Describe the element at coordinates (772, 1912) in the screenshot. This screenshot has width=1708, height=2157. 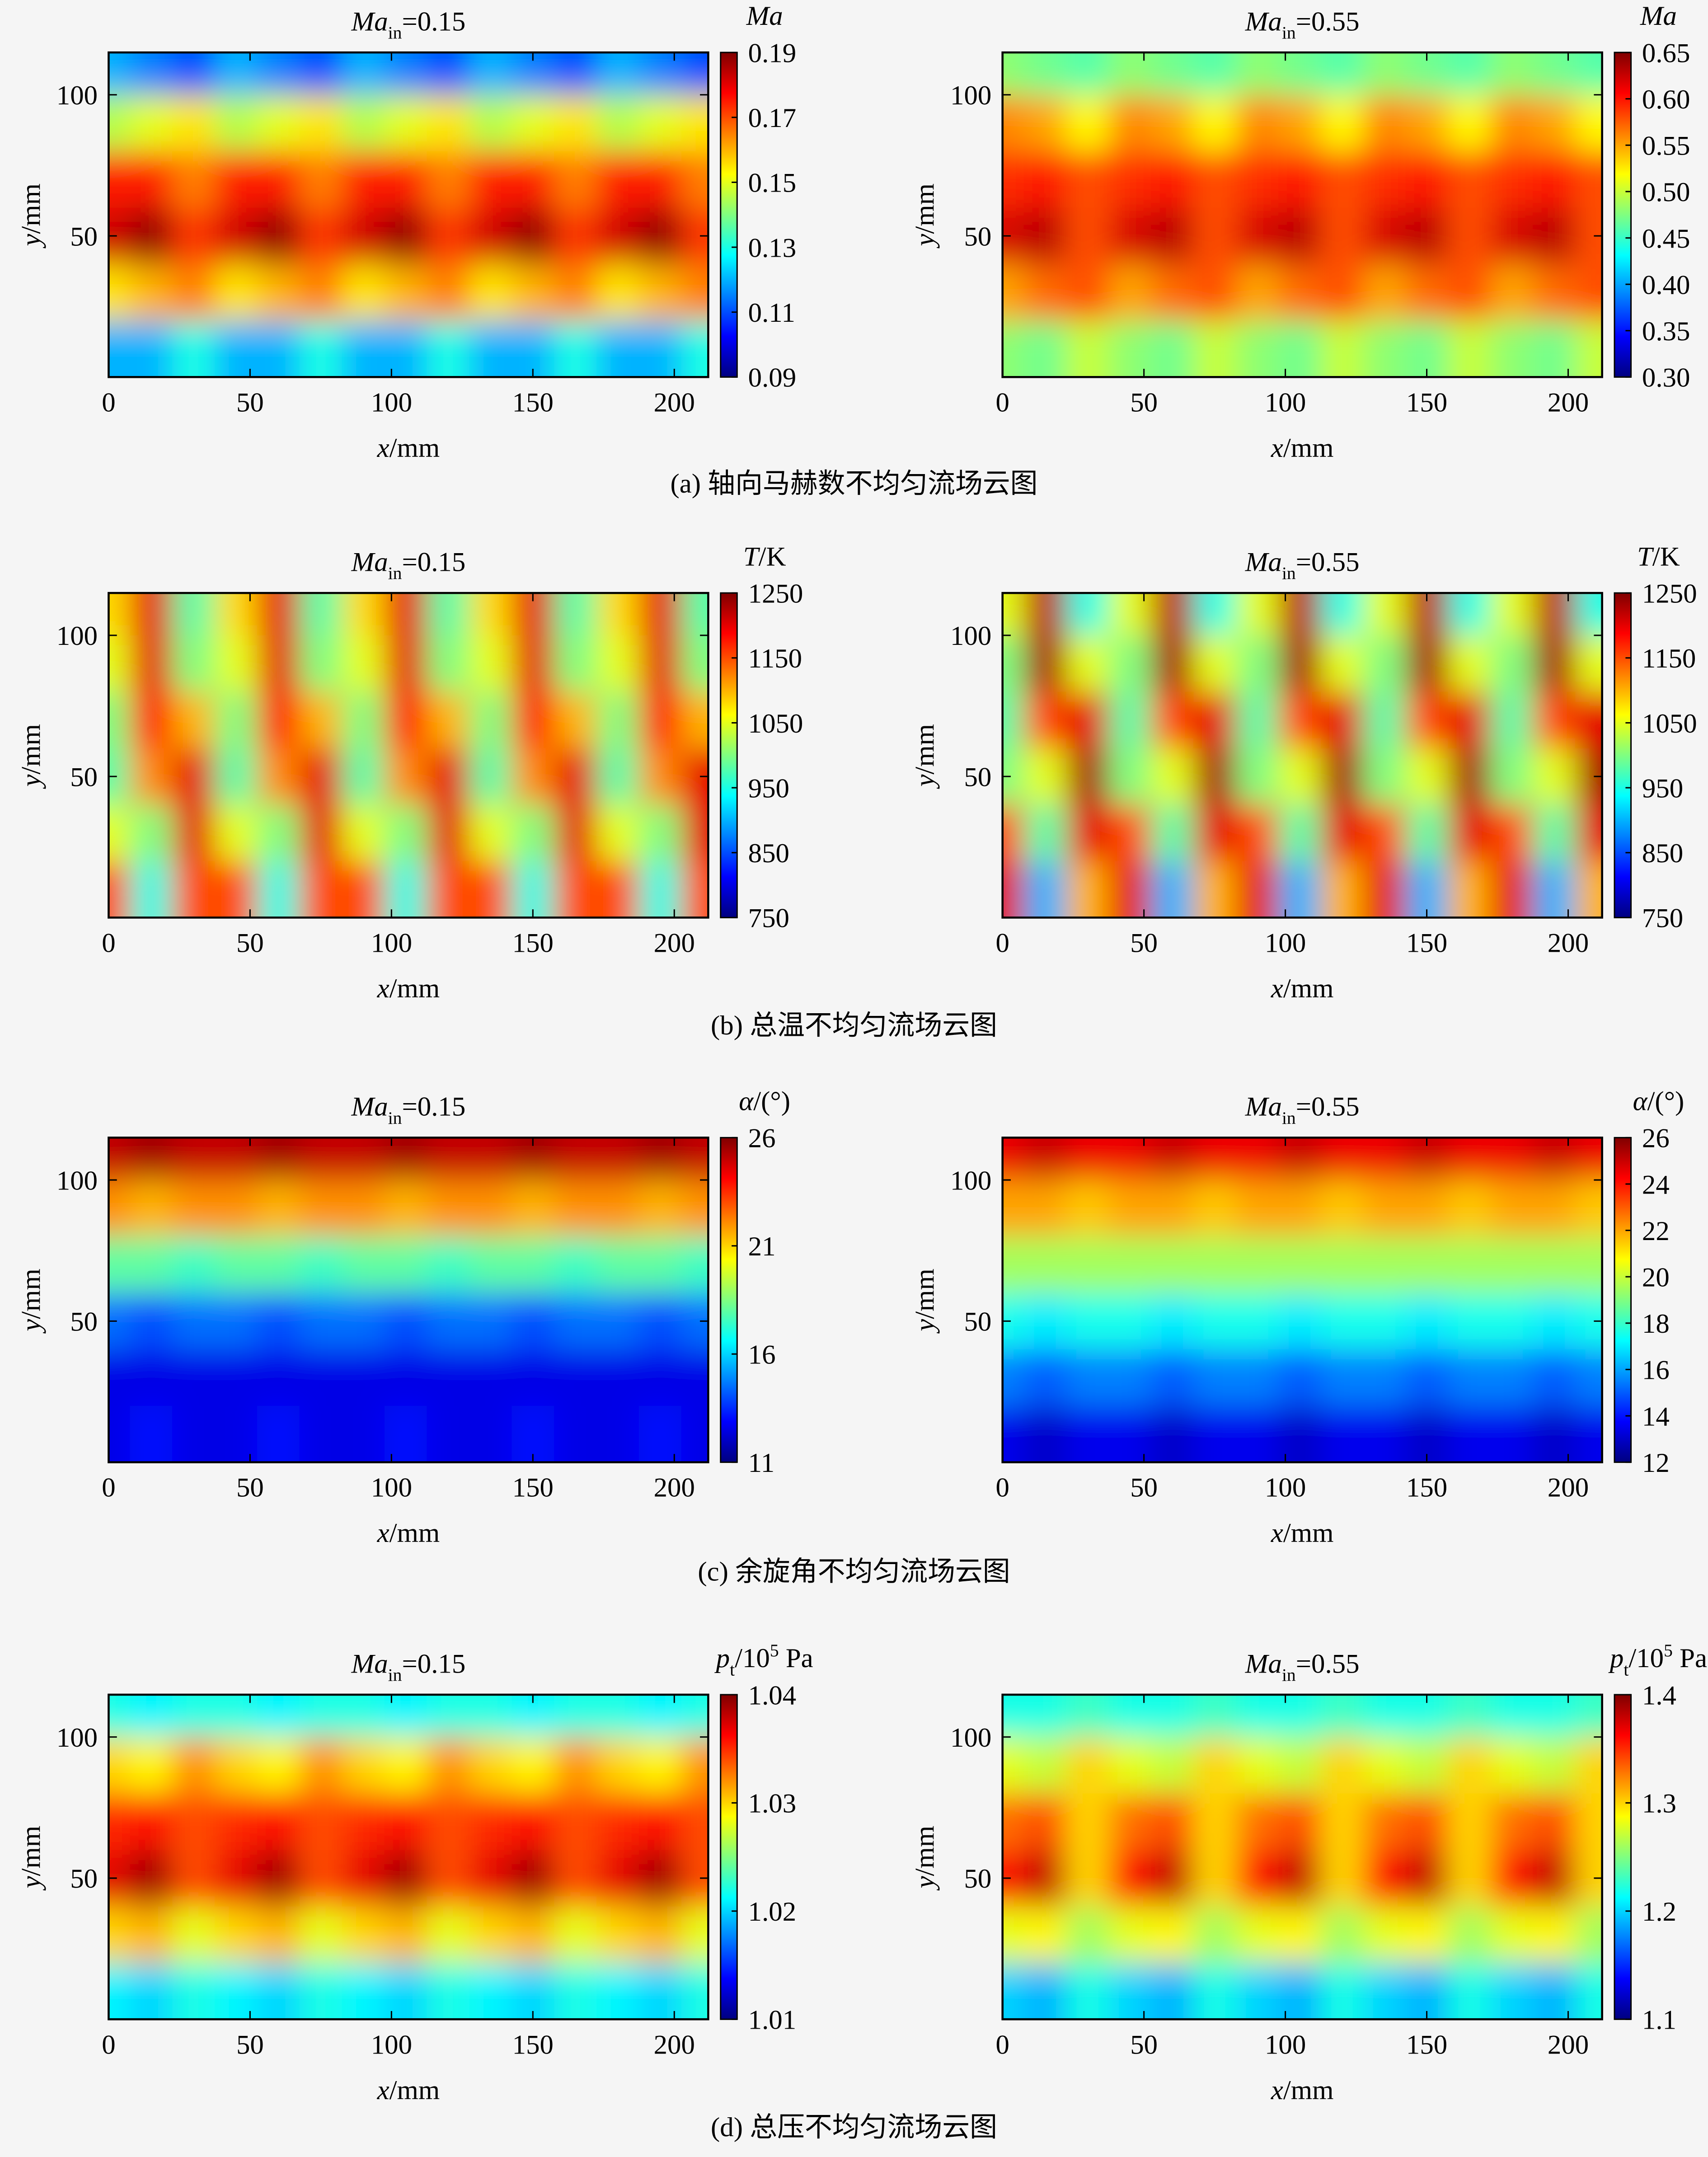
I see `colorbar-tick-label: 1.02` at that location.